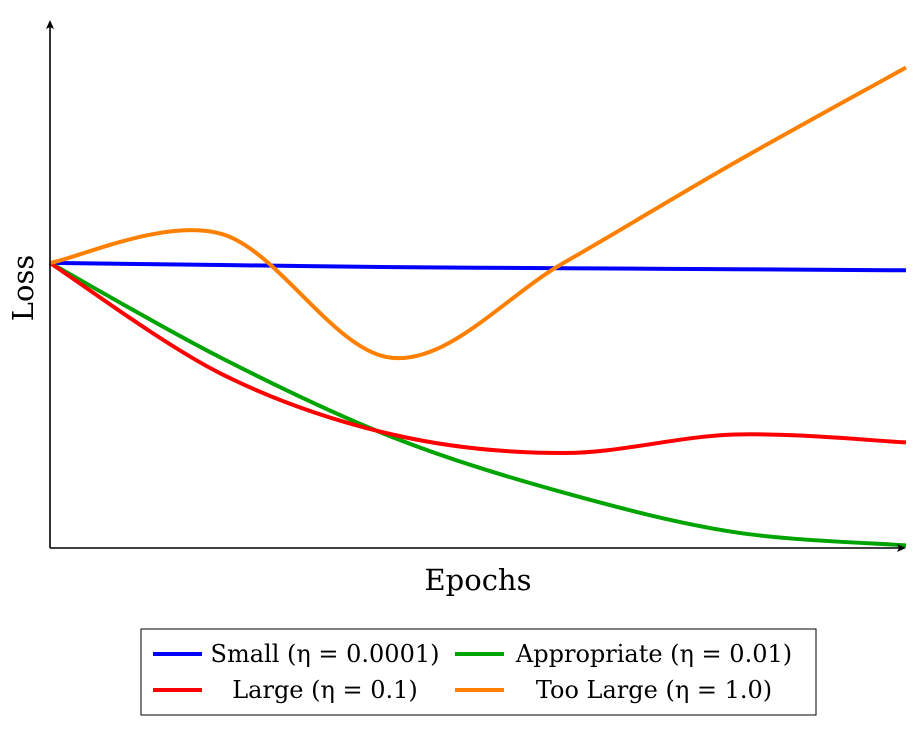 The width and height of the screenshot is (921, 737). What do you see at coordinates (653, 654) in the screenshot?
I see `legend-label-1: Appropriate (η = 0.01)` at bounding box center [653, 654].